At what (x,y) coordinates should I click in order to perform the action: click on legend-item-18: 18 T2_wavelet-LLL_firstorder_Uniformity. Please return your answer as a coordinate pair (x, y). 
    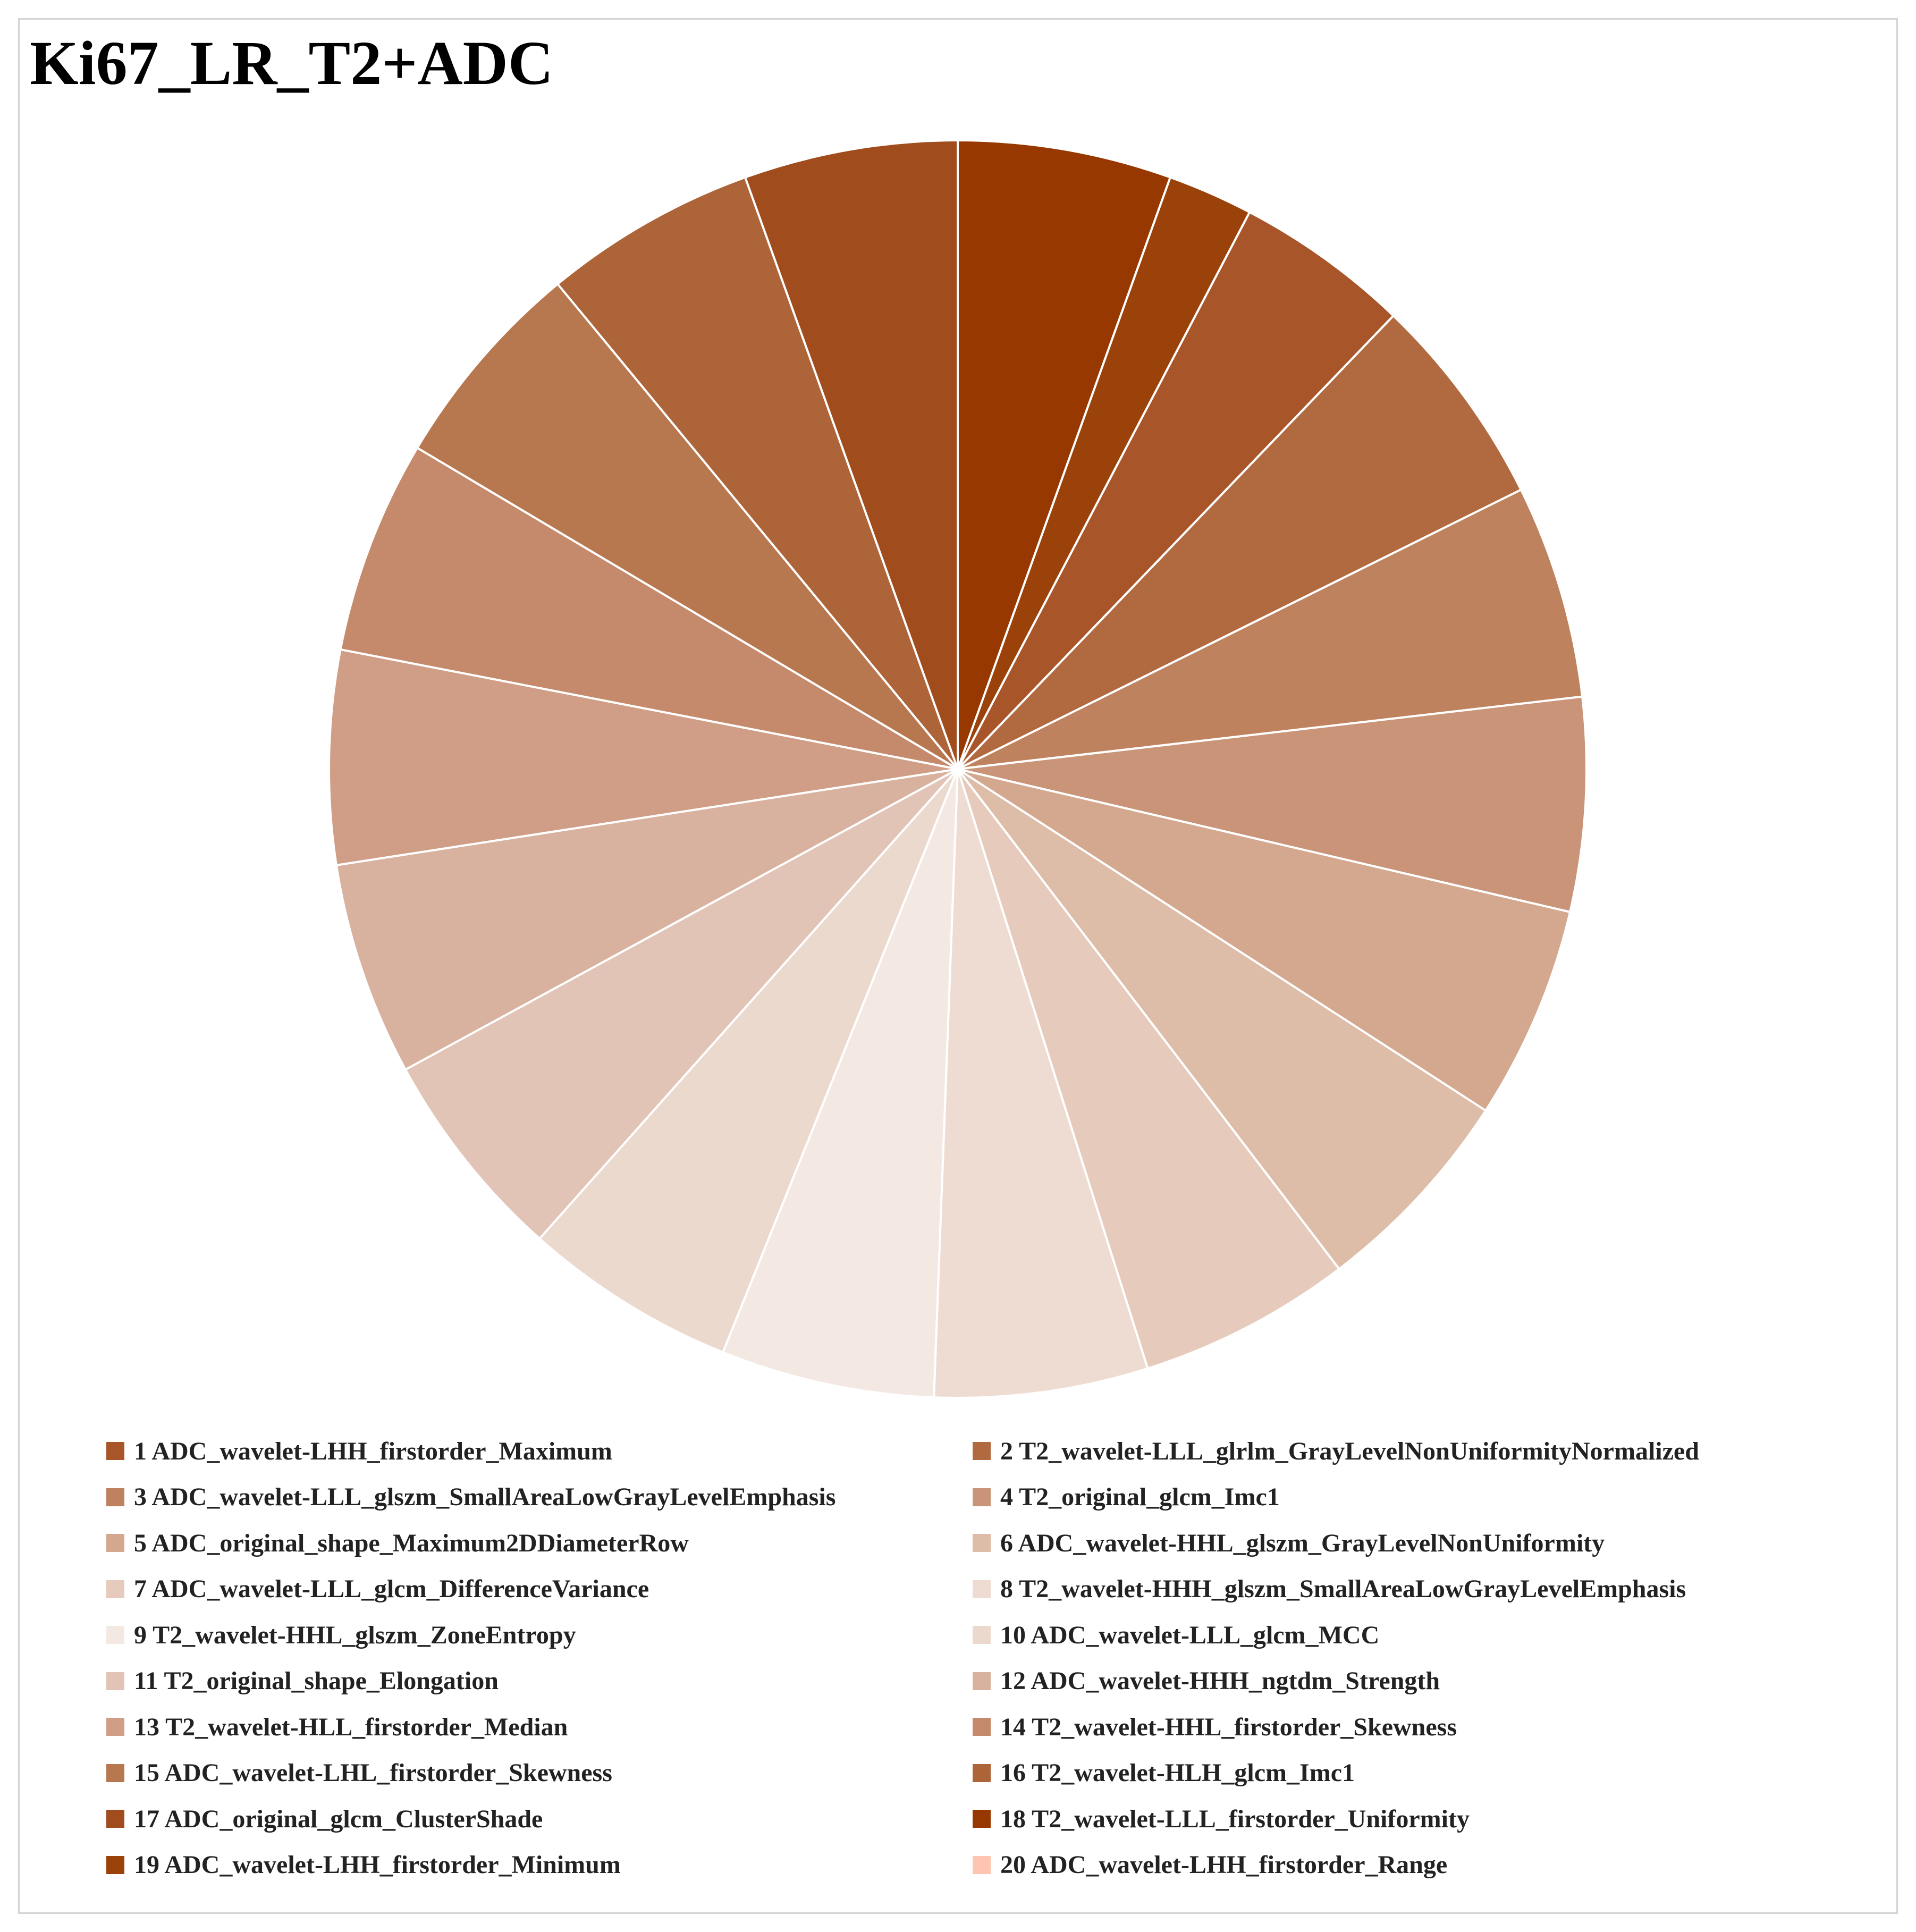
    Looking at the image, I should click on (1221, 1819).